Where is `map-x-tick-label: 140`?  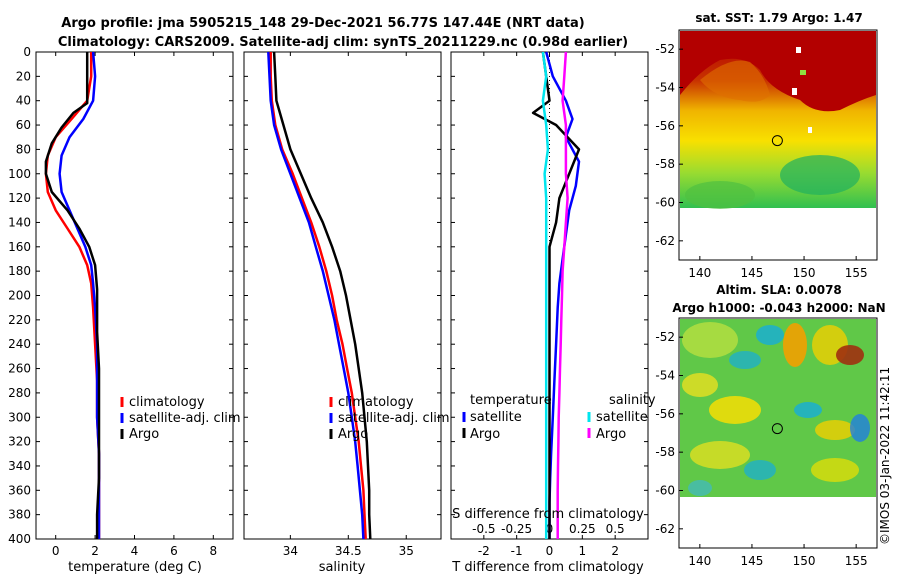 map-x-tick-label: 140 is located at coordinates (699, 561).